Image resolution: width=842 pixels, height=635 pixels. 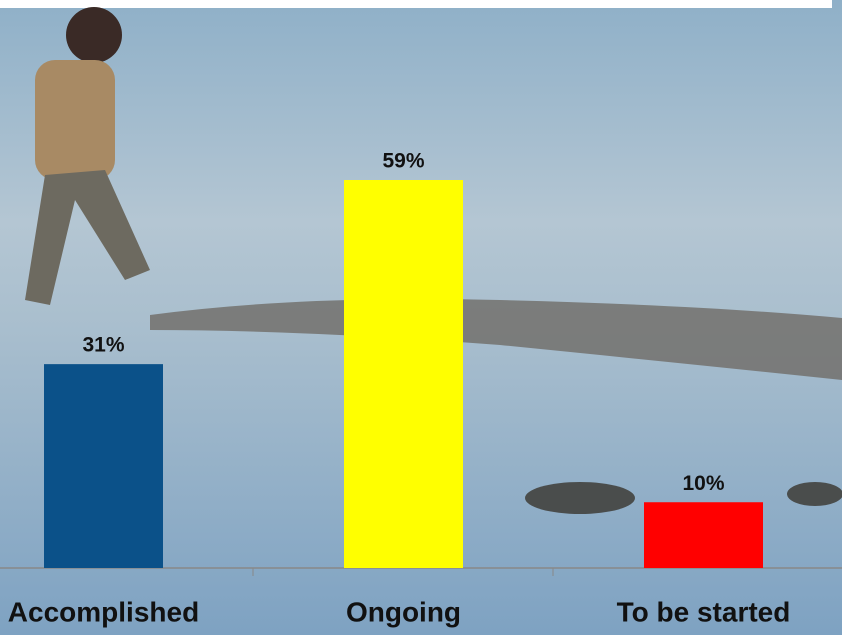 What do you see at coordinates (416, 4) in the screenshot?
I see `top-strip` at bounding box center [416, 4].